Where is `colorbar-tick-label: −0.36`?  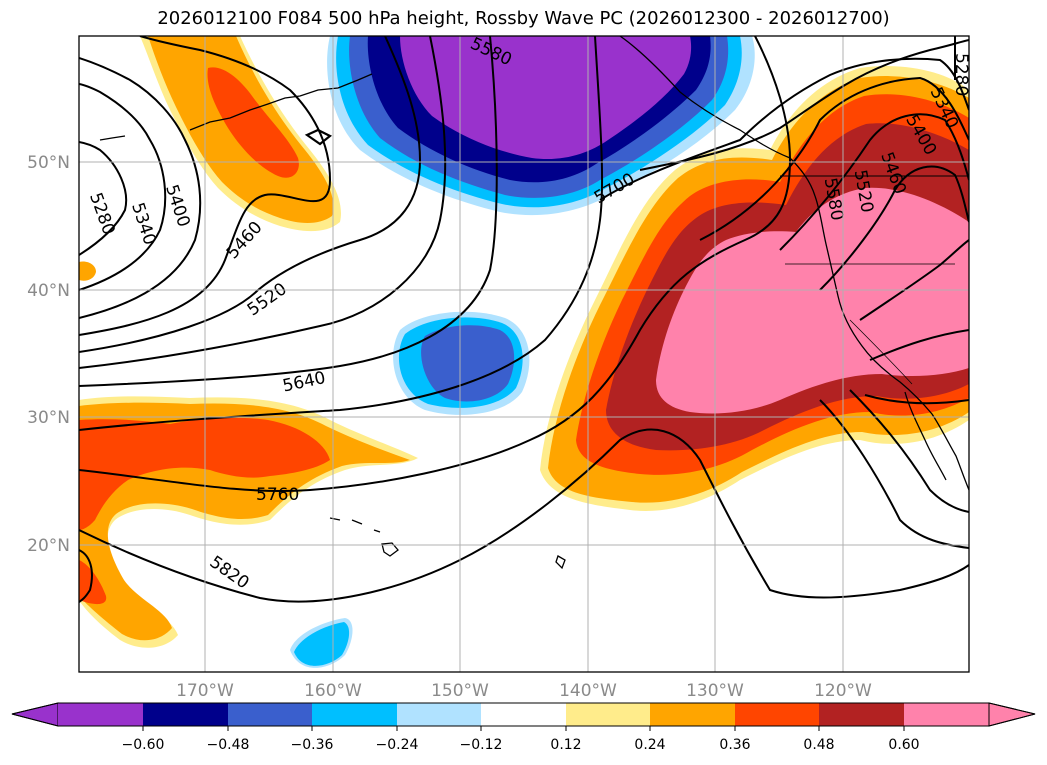
colorbar-tick-label: −0.36 is located at coordinates (312, 745).